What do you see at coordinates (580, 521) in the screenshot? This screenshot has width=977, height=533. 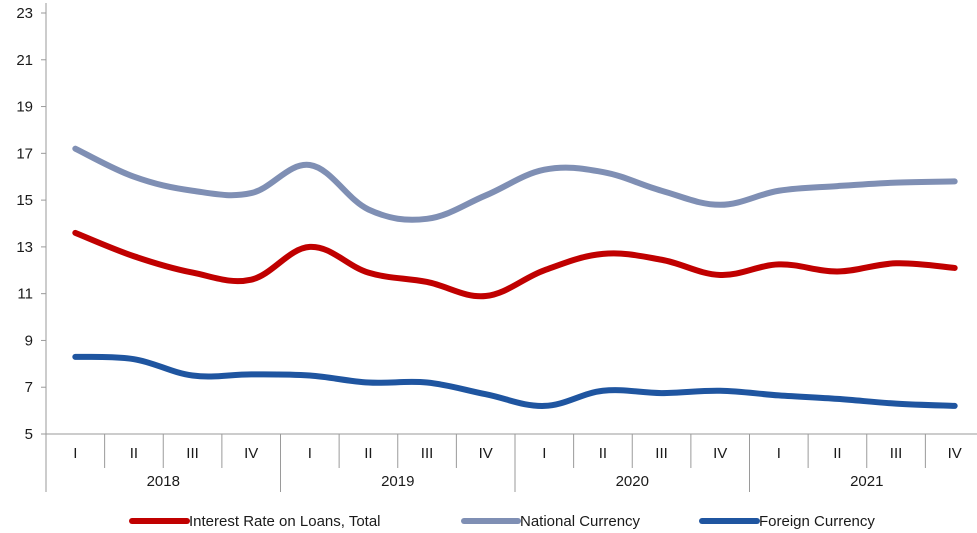 I see `legend-label-national-currency: National Currency` at bounding box center [580, 521].